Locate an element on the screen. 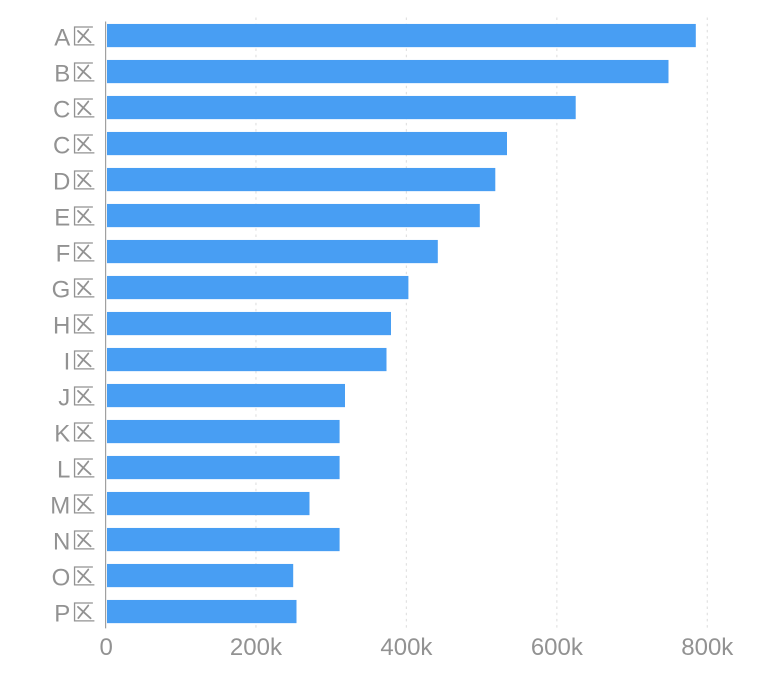  svg-text: 200k is located at coordinates (256, 647).